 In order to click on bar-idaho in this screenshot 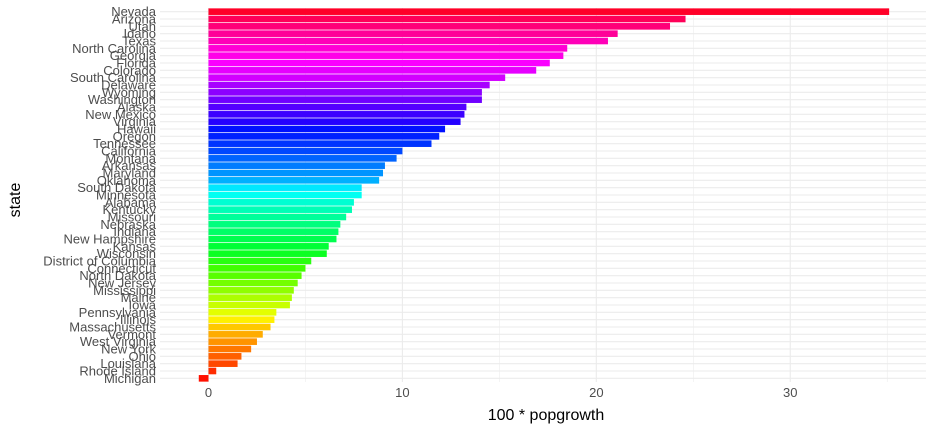, I will do `click(413, 33)`.